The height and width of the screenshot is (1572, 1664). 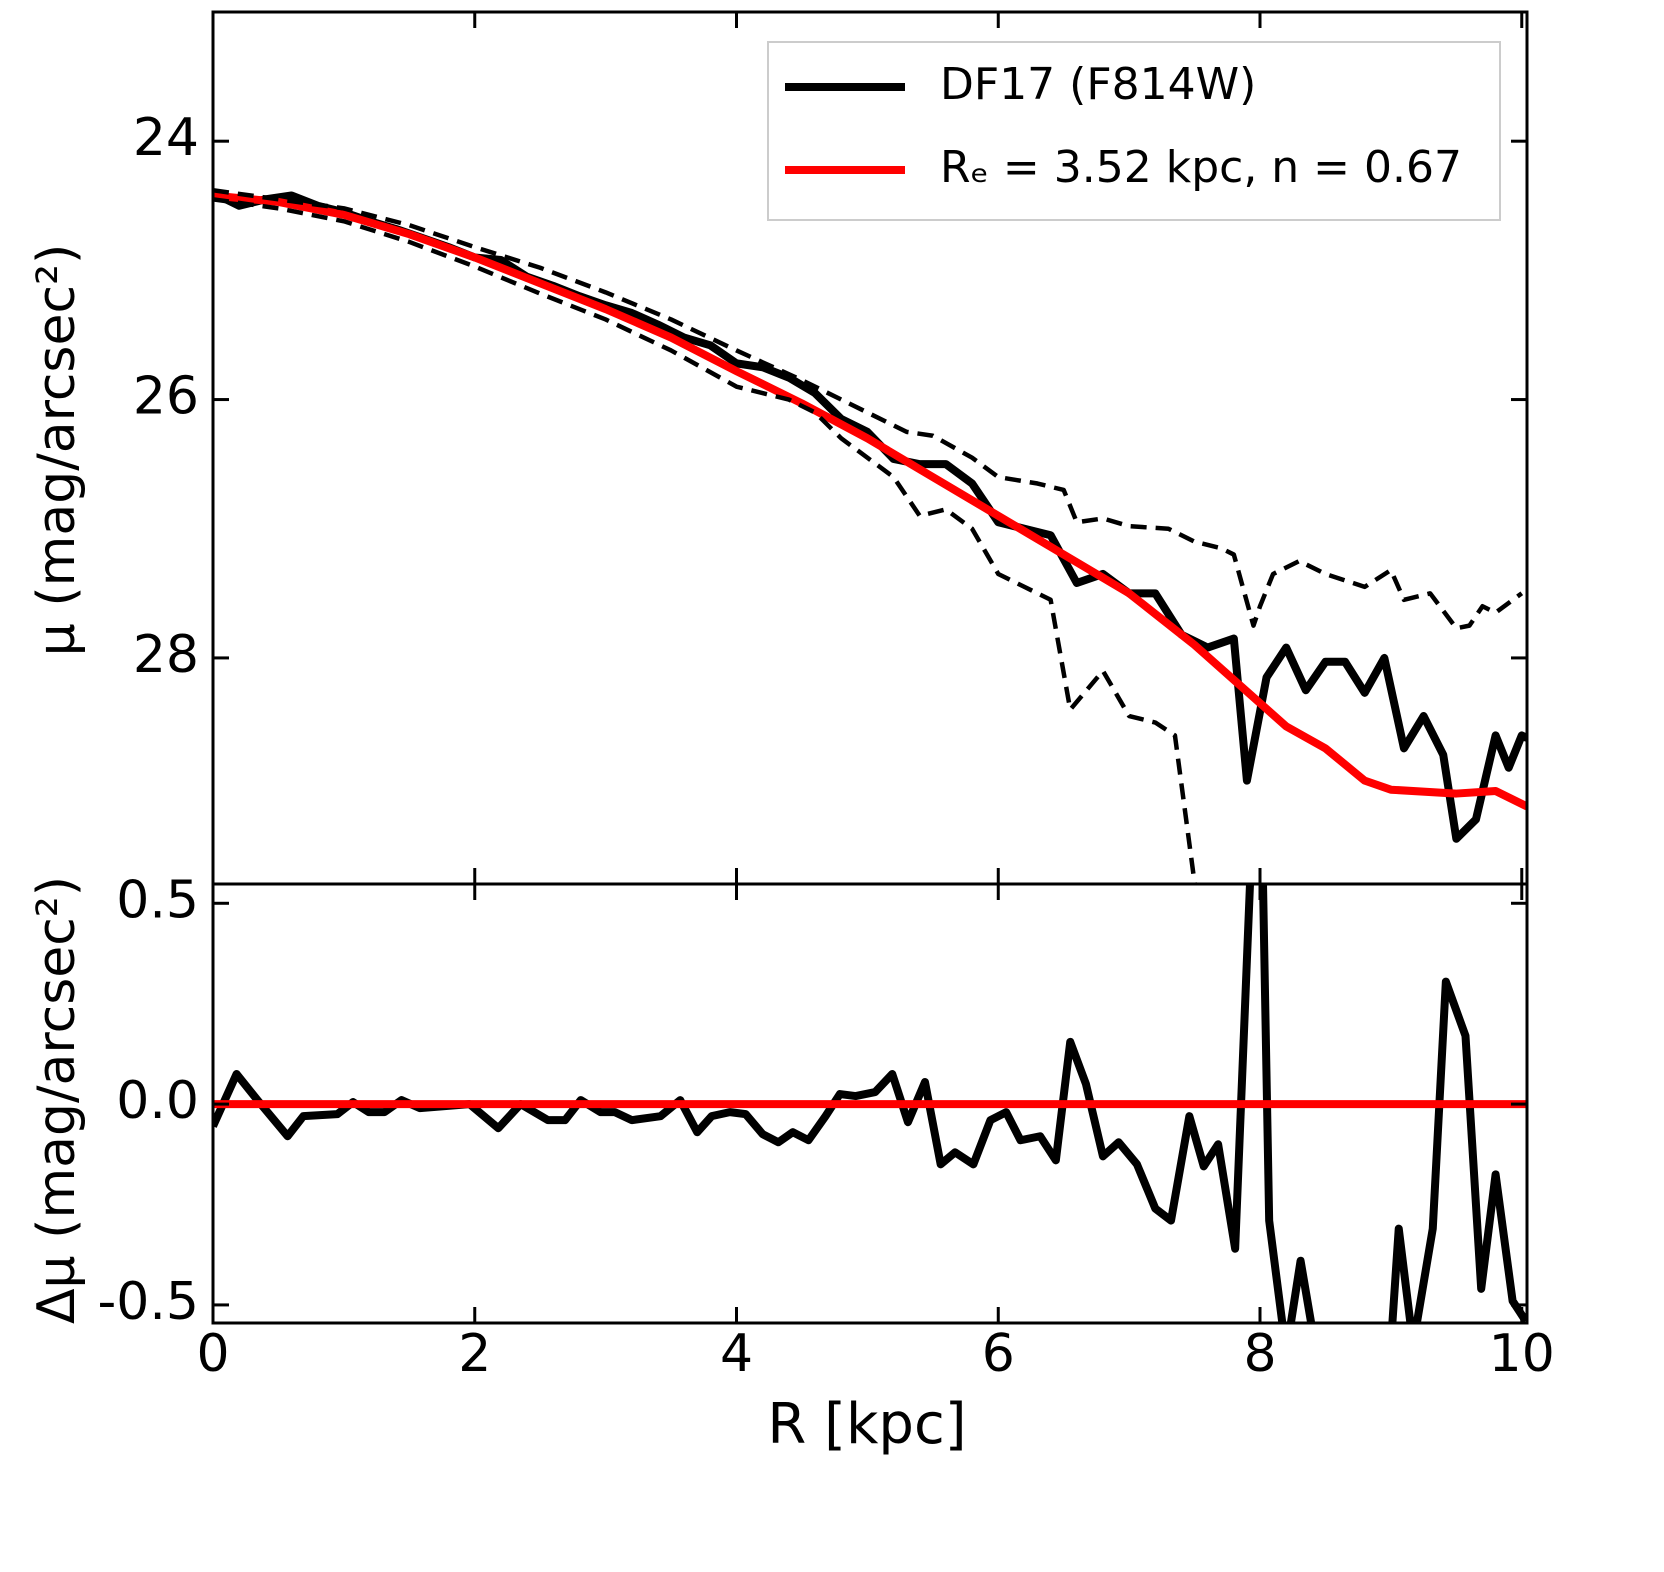 What do you see at coordinates (1522, 1354) in the screenshot?
I see `x-tick-label: 10` at bounding box center [1522, 1354].